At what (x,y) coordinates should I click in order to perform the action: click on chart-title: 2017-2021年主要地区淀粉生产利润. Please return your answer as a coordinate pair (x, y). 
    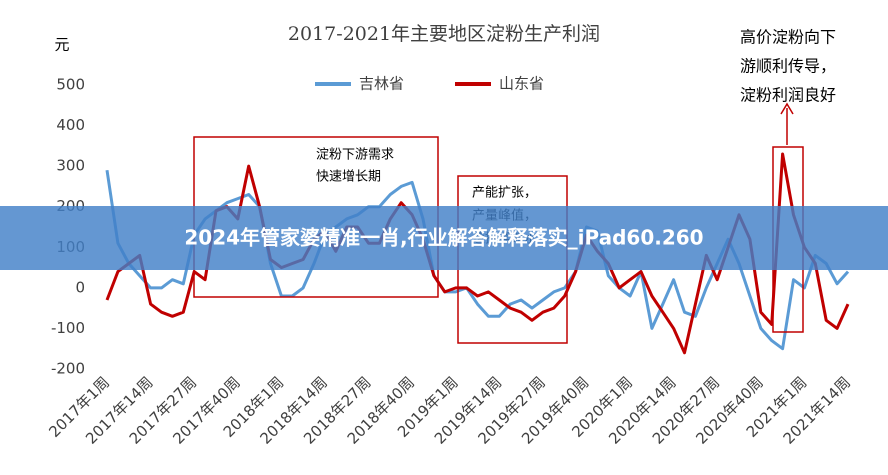
    Looking at the image, I should click on (444, 34).